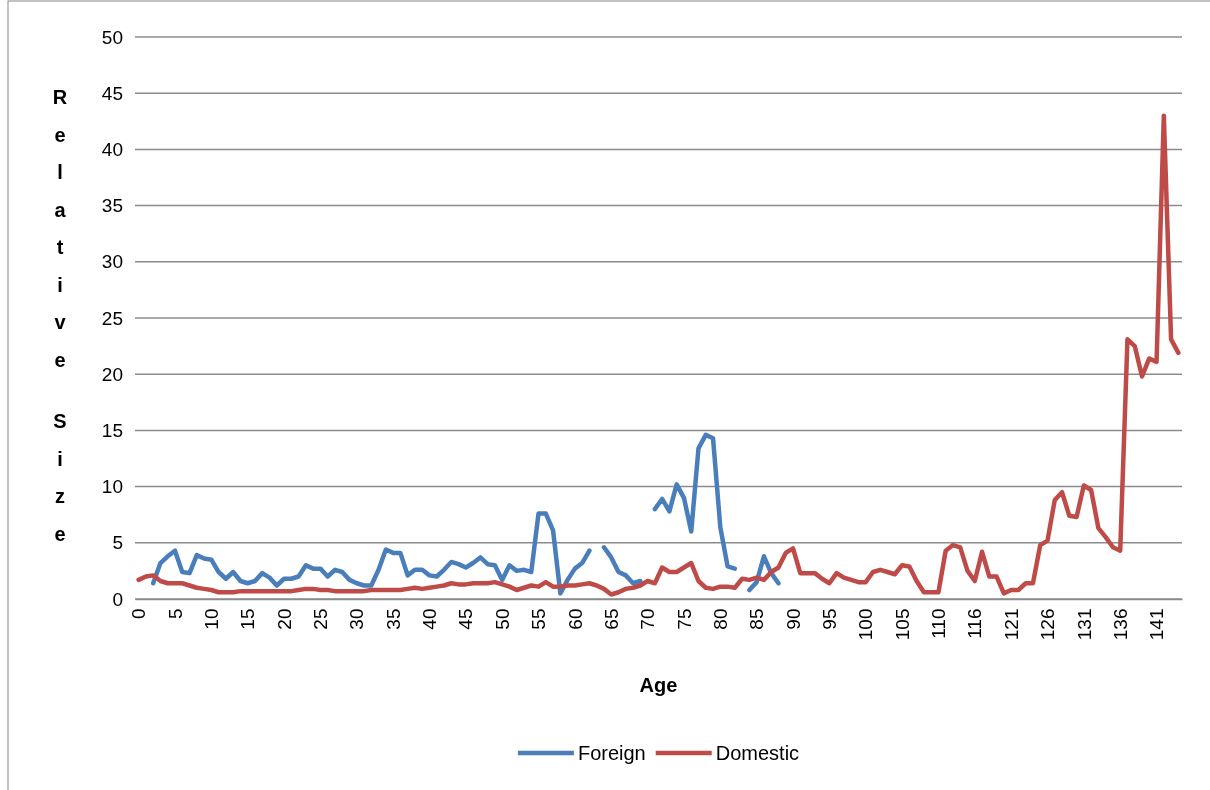  What do you see at coordinates (117, 543) in the screenshot?
I see `y-tick-label: 5` at bounding box center [117, 543].